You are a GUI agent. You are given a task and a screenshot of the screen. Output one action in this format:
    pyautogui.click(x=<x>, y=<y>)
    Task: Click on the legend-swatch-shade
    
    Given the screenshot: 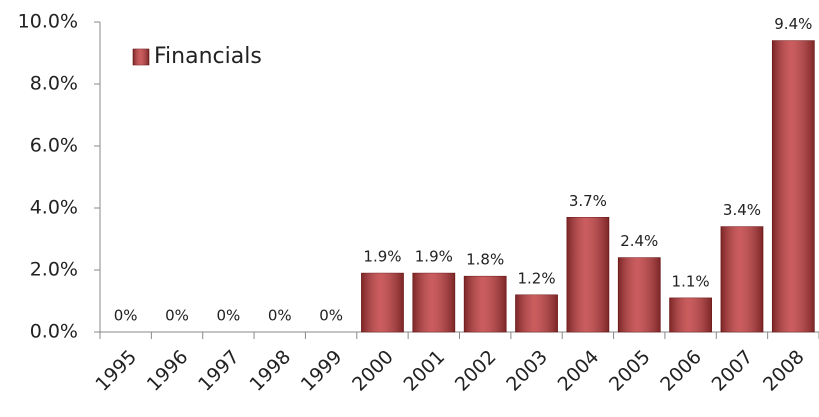 What is the action you would take?
    pyautogui.click(x=141, y=57)
    